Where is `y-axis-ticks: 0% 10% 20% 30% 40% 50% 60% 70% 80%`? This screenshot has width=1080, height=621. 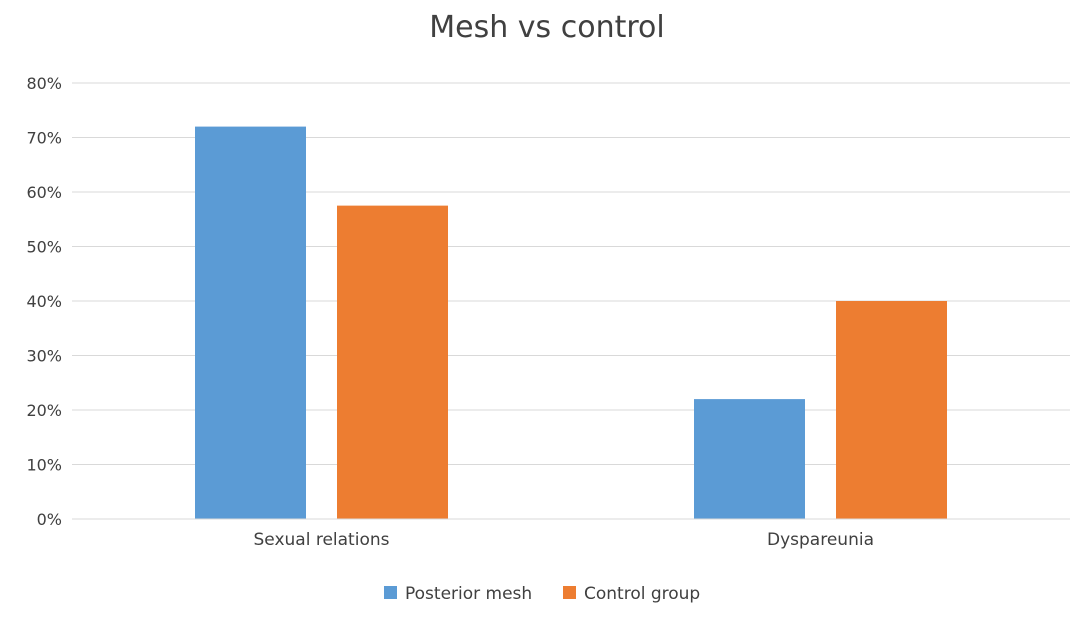 y-axis-ticks: 0% 10% 20% 30% 40% 50% 60% 70% 80% is located at coordinates (44, 301).